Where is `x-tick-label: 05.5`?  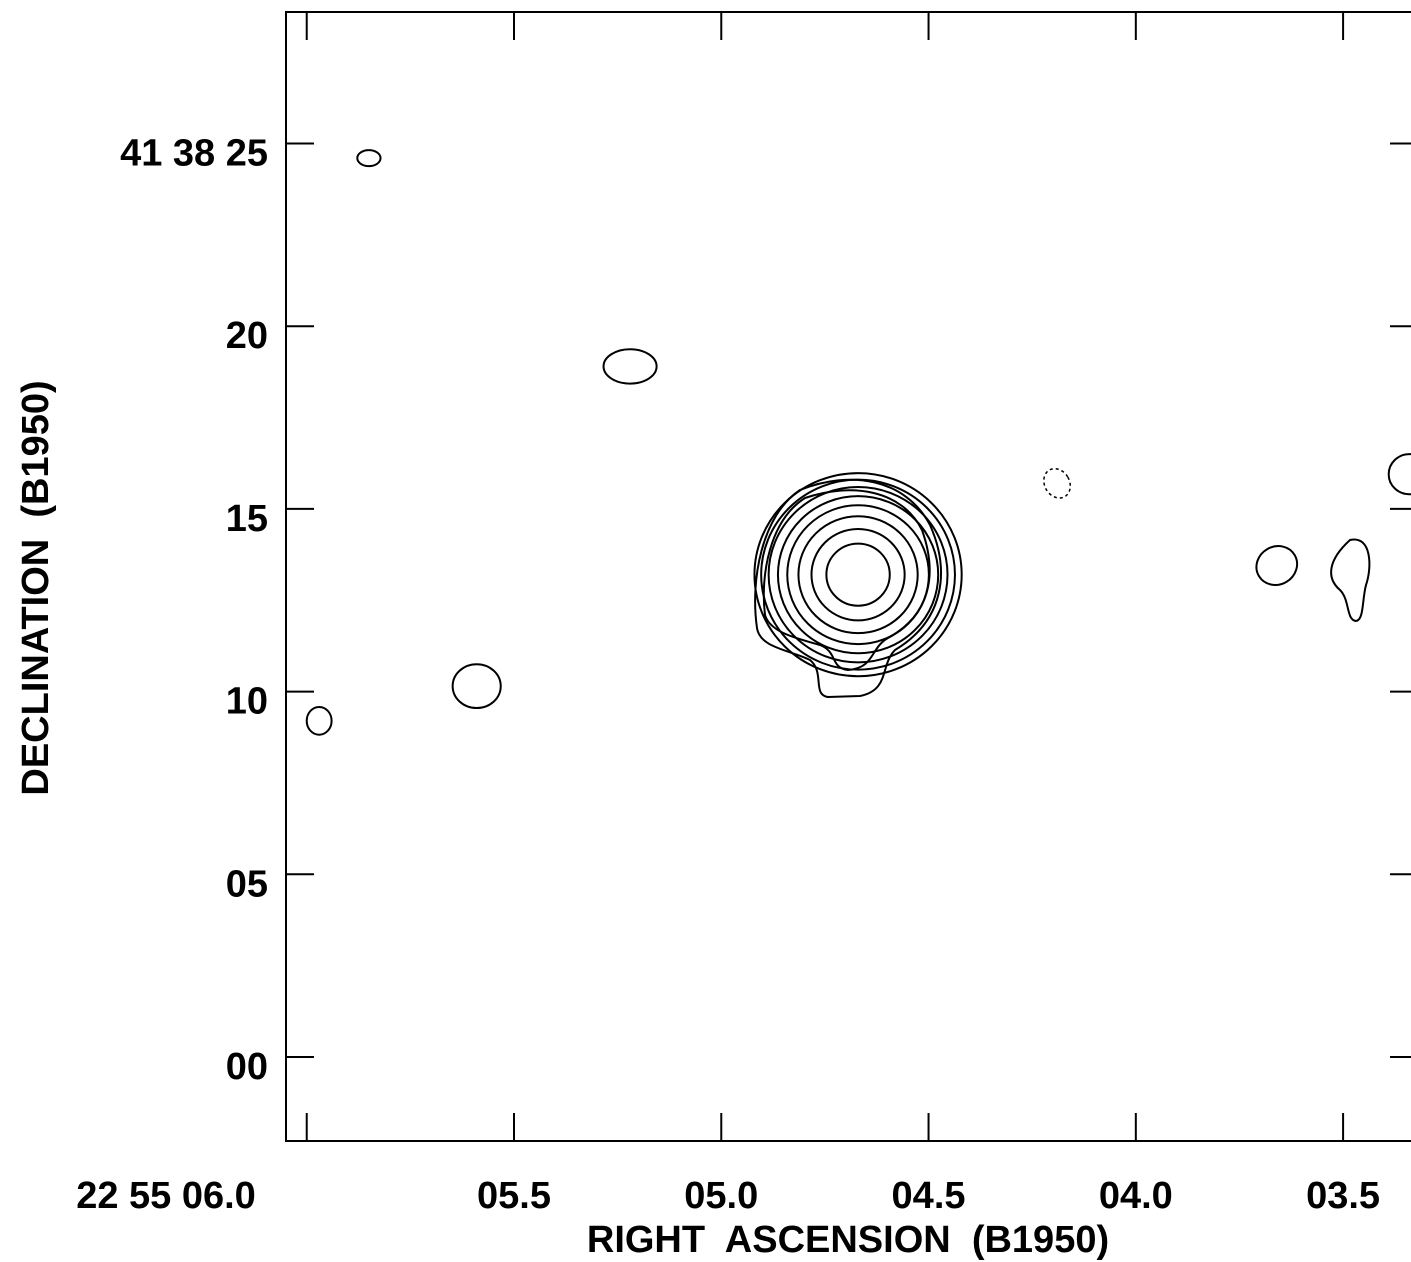 x-tick-label: 05.5 is located at coordinates (514, 1196).